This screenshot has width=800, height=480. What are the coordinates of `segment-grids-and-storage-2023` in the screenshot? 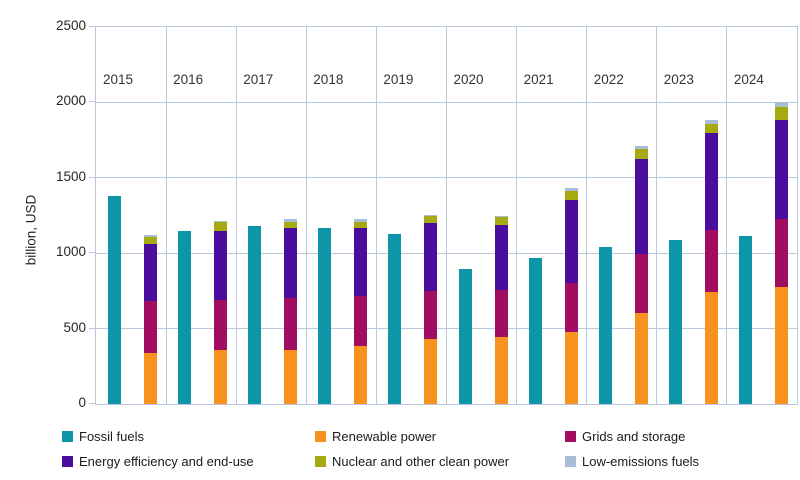 It's located at (711, 260).